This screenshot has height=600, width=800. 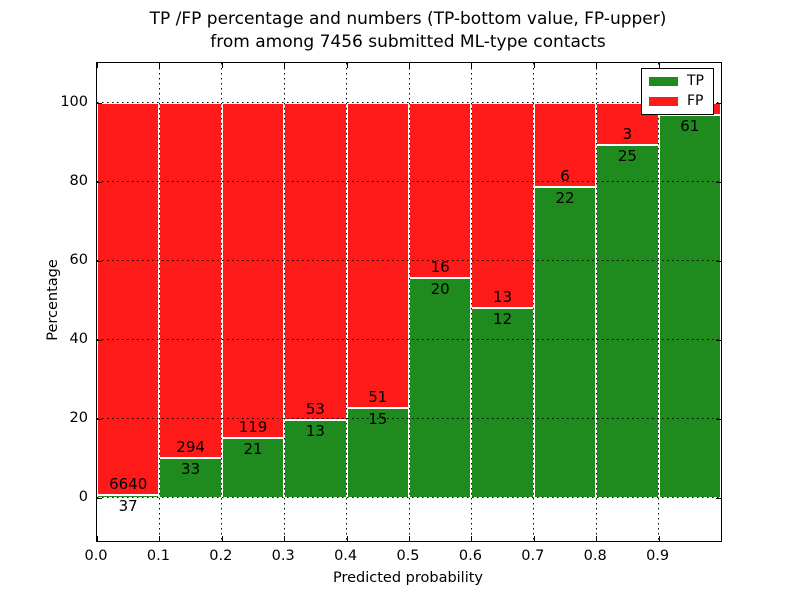 What do you see at coordinates (158, 556) in the screenshot?
I see `x-tick-label: 0.1` at bounding box center [158, 556].